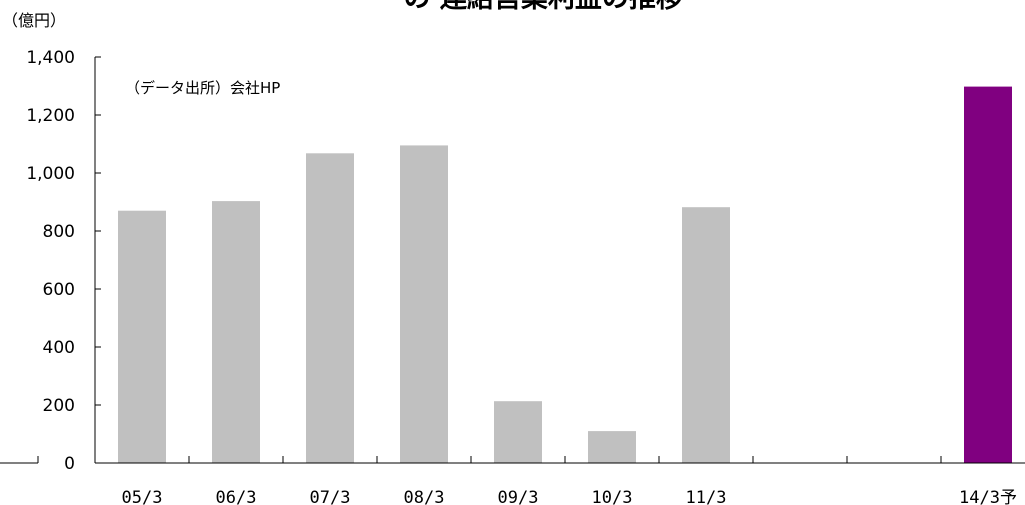  I want to click on y-tick-label: 800, so click(59, 232).